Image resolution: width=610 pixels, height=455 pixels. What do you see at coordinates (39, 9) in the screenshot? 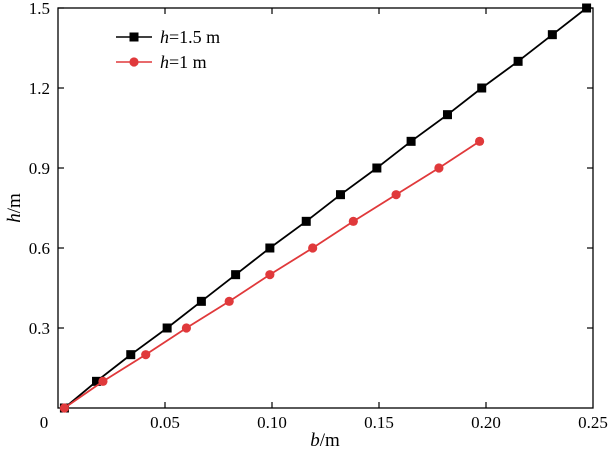
I see `y-tick-label: 1.5` at bounding box center [39, 9].